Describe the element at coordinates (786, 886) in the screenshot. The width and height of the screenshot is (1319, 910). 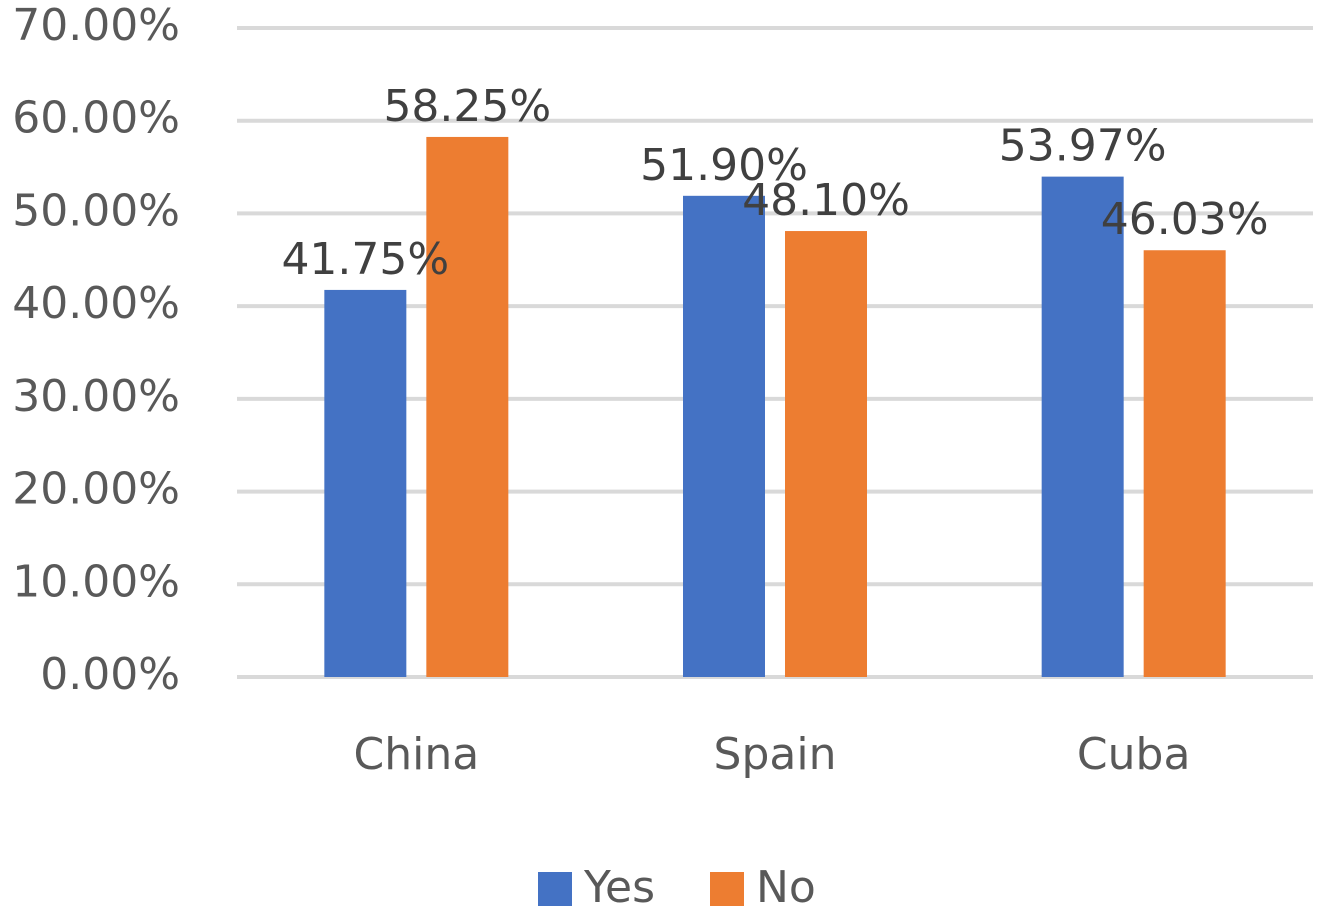
I see `legend-label: No` at that location.